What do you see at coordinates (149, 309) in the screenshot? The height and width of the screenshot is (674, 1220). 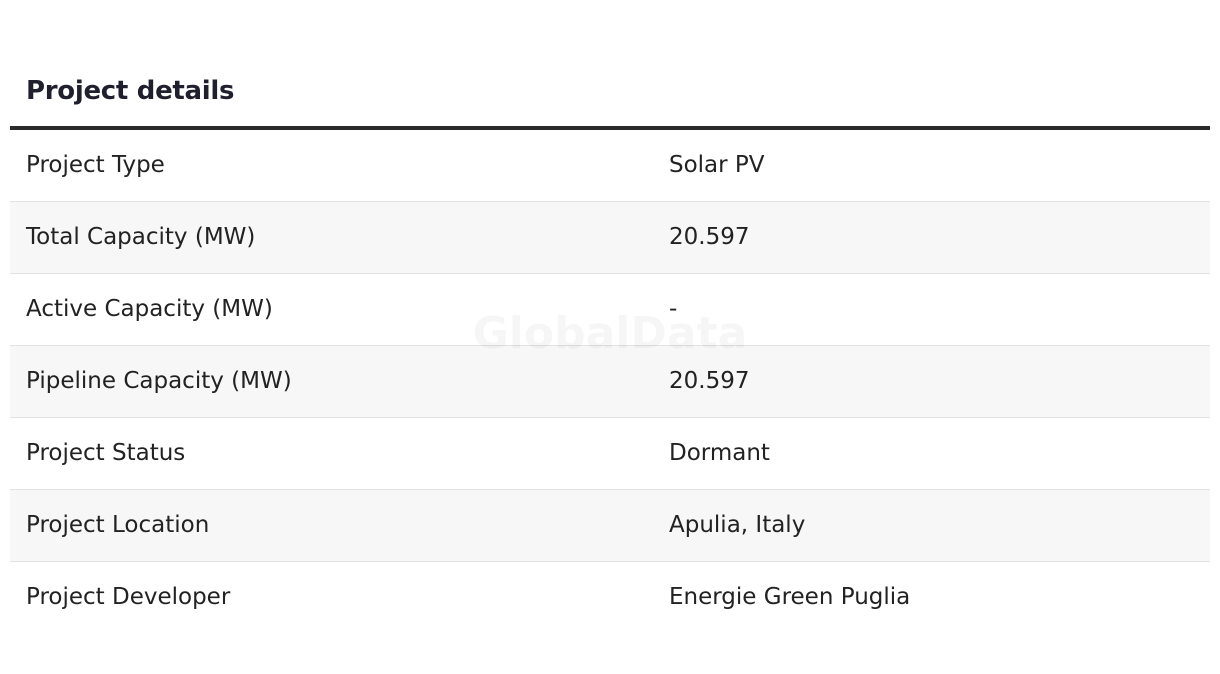 I see `row-label: Active Capacity (MW)` at bounding box center [149, 309].